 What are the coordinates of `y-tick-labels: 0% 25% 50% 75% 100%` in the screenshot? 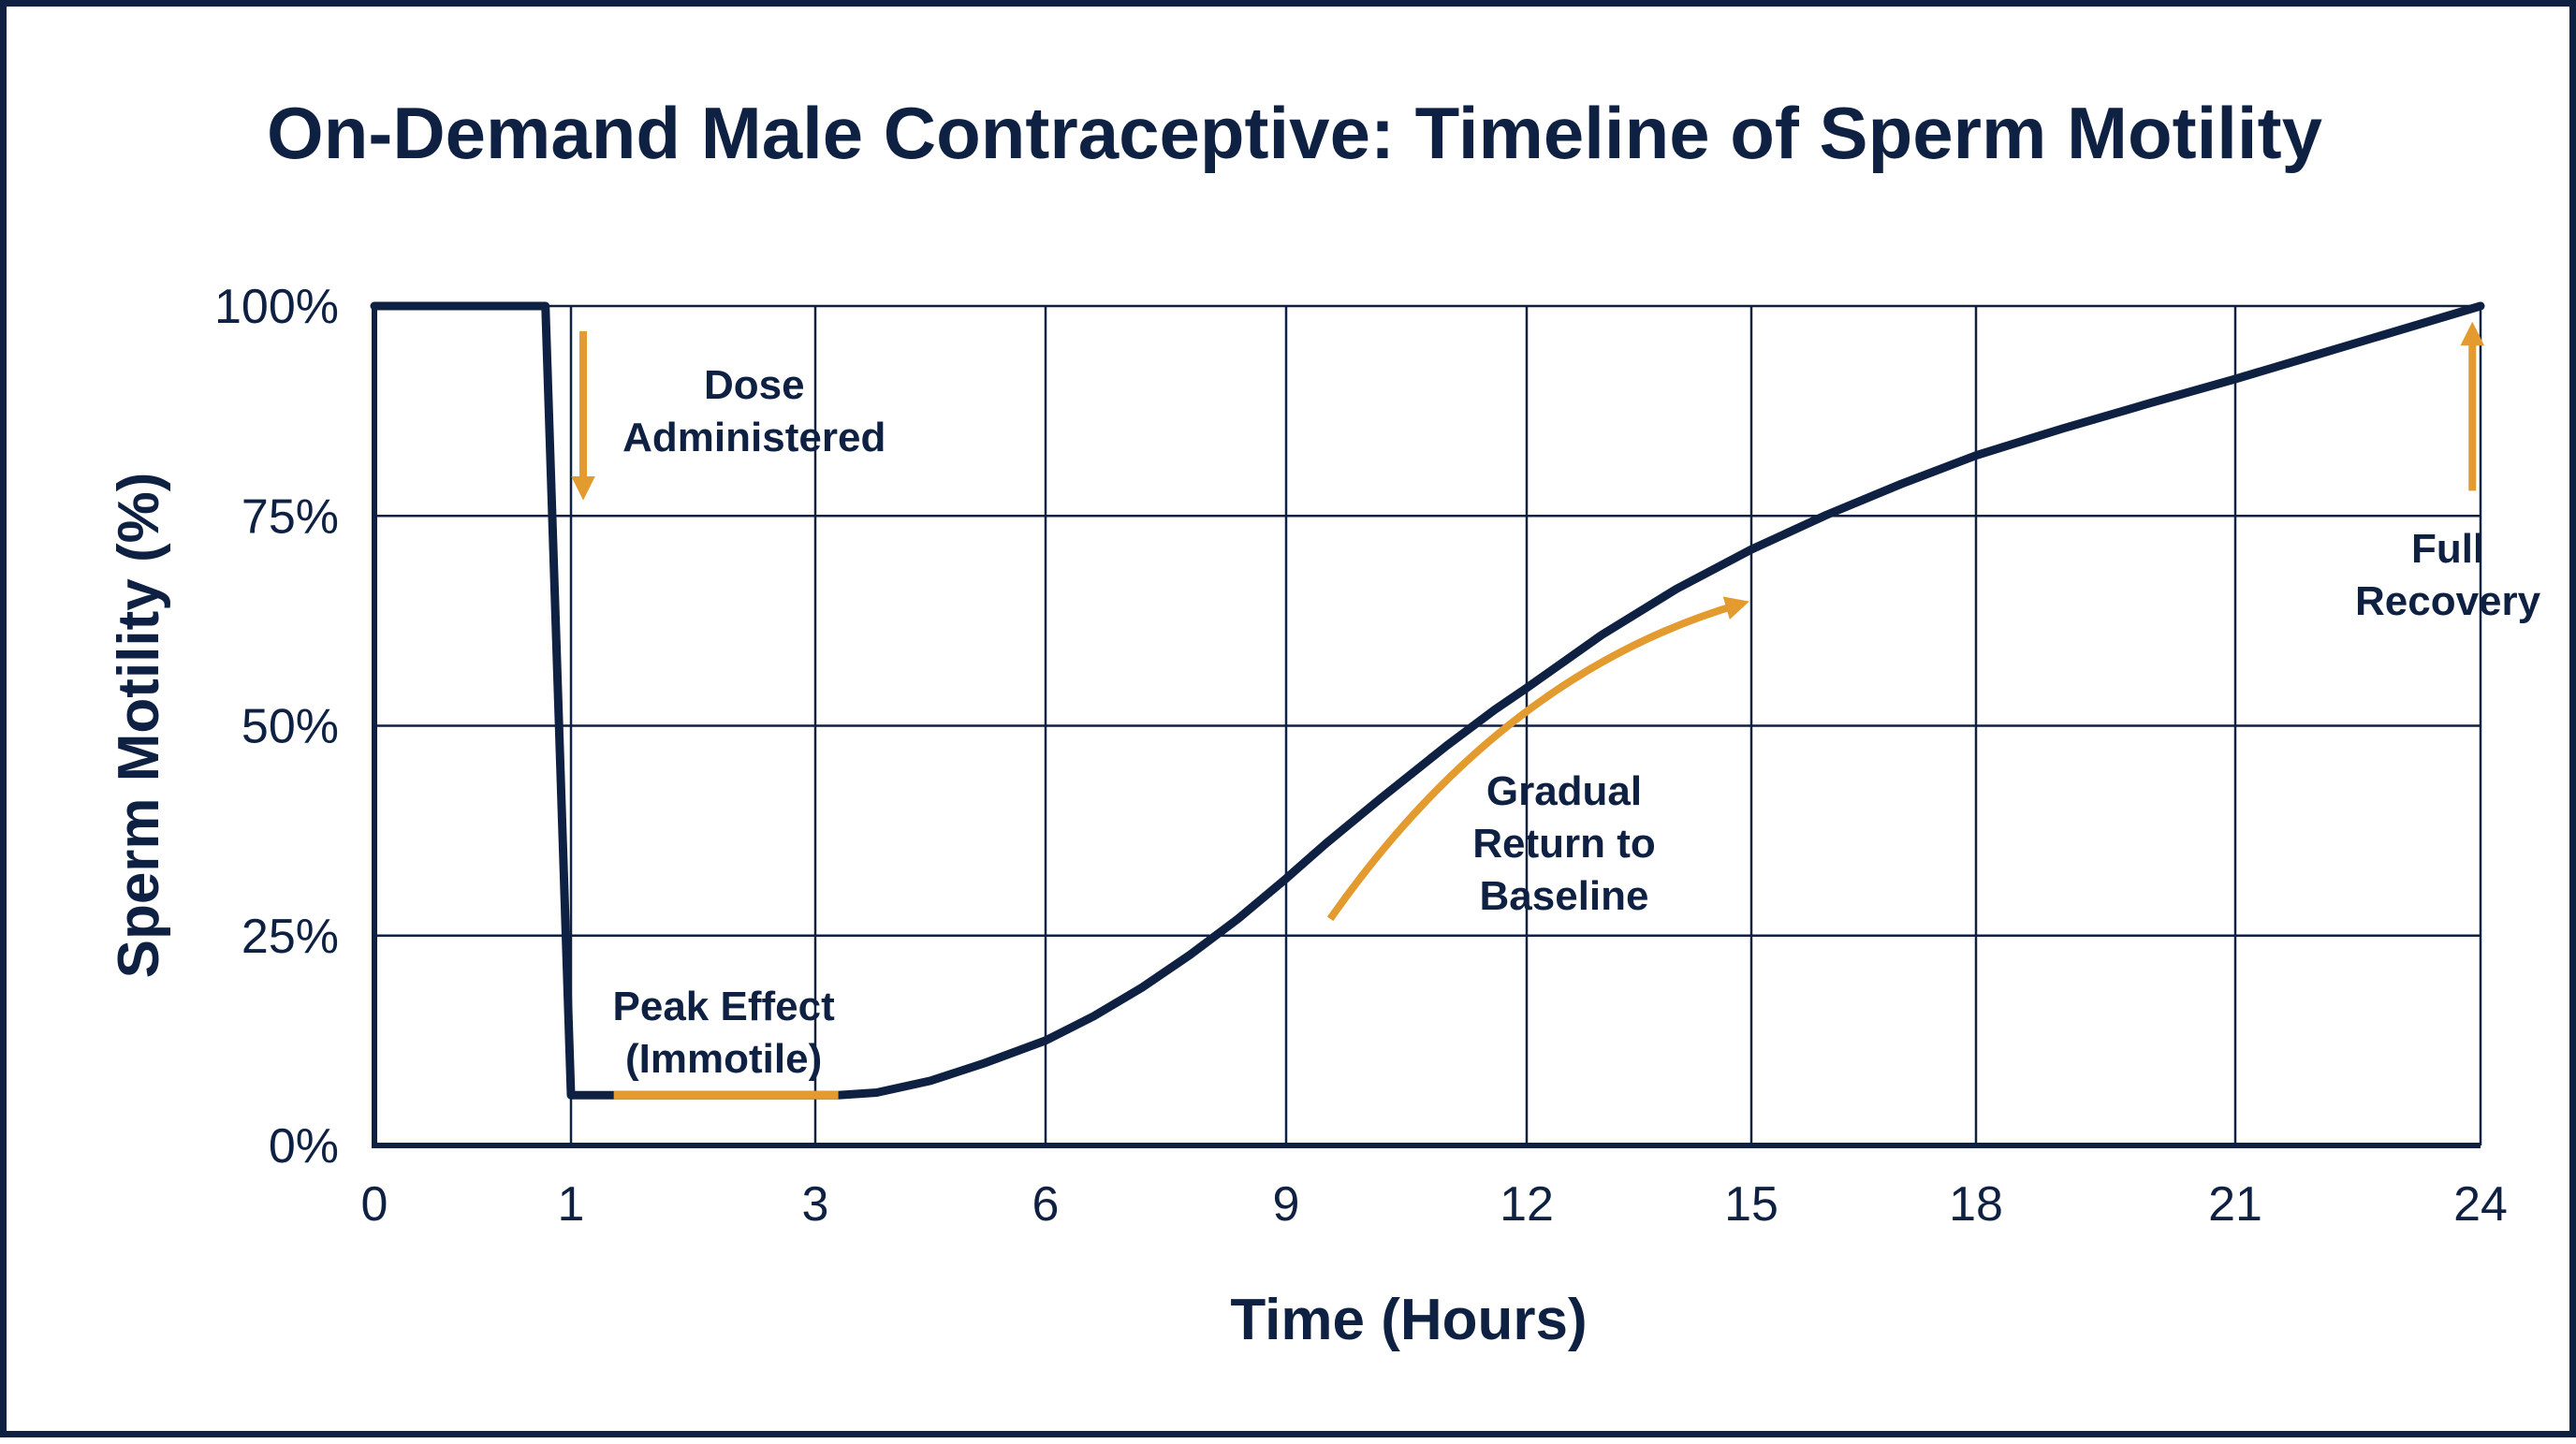 It's located at (276, 727).